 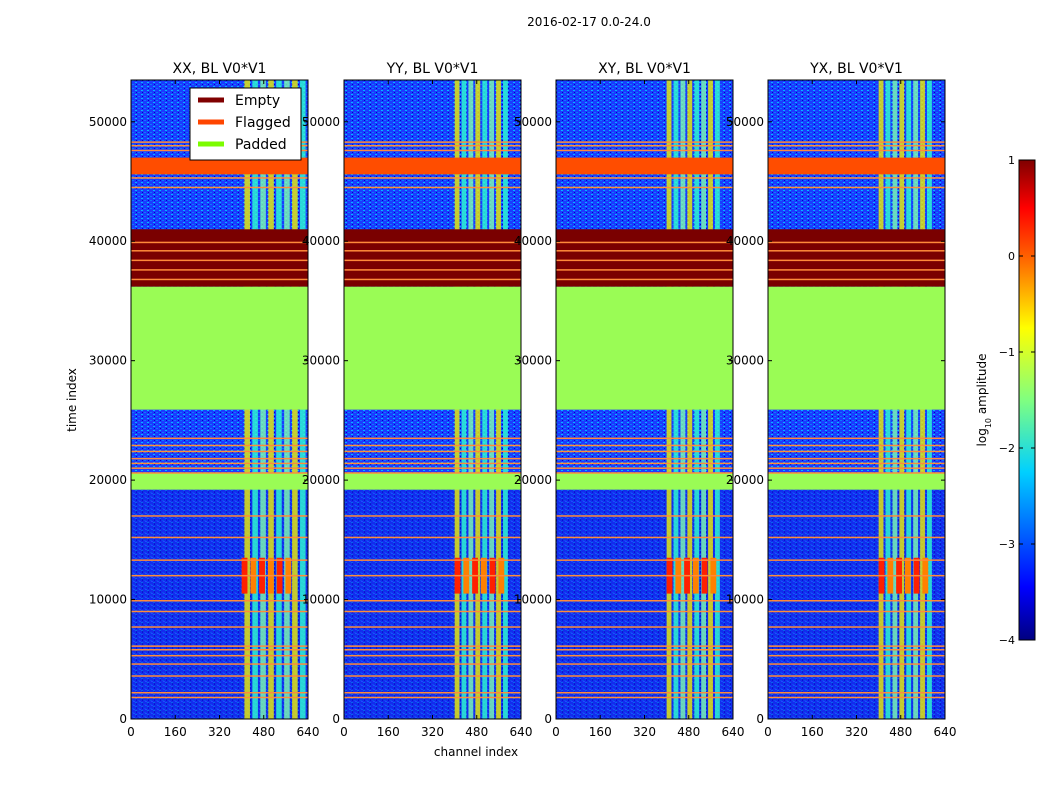 I want to click on chart-suptitle: 2016-02-17 0.0-24.0, so click(x=589, y=22).